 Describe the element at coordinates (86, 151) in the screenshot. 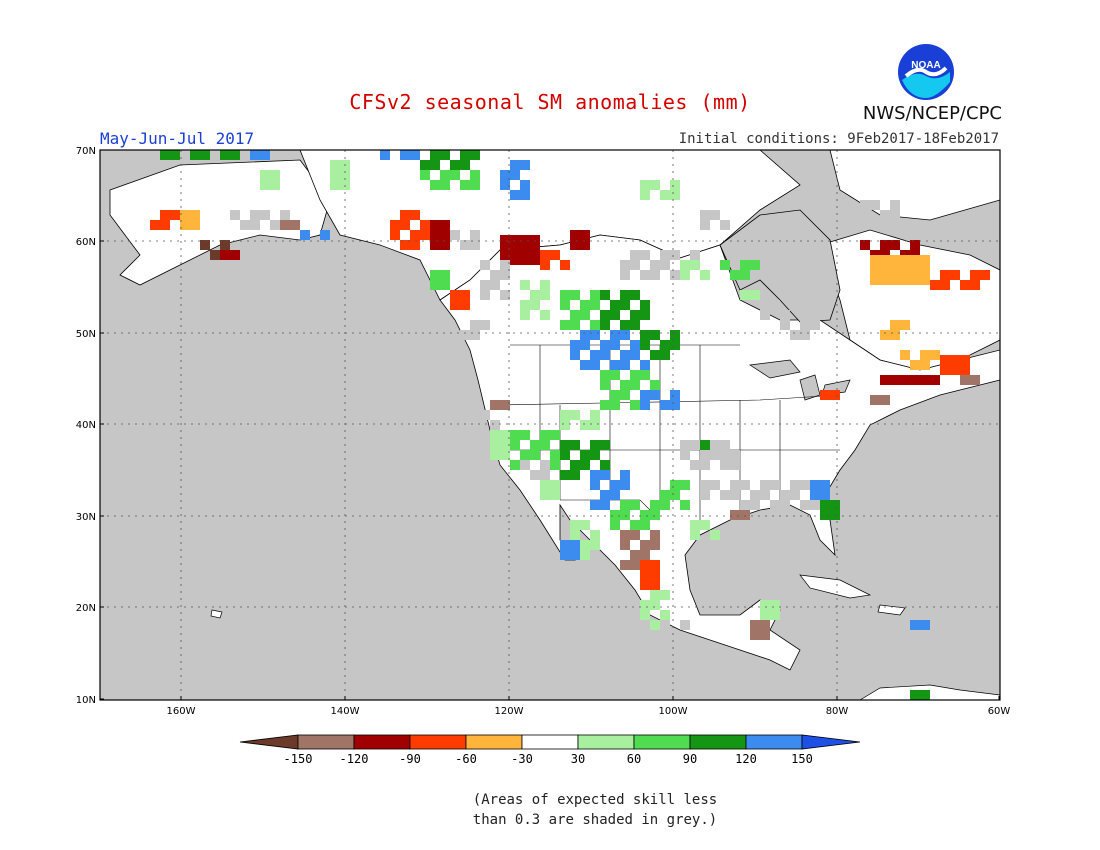

I see `lat-tick-label: 70N` at that location.